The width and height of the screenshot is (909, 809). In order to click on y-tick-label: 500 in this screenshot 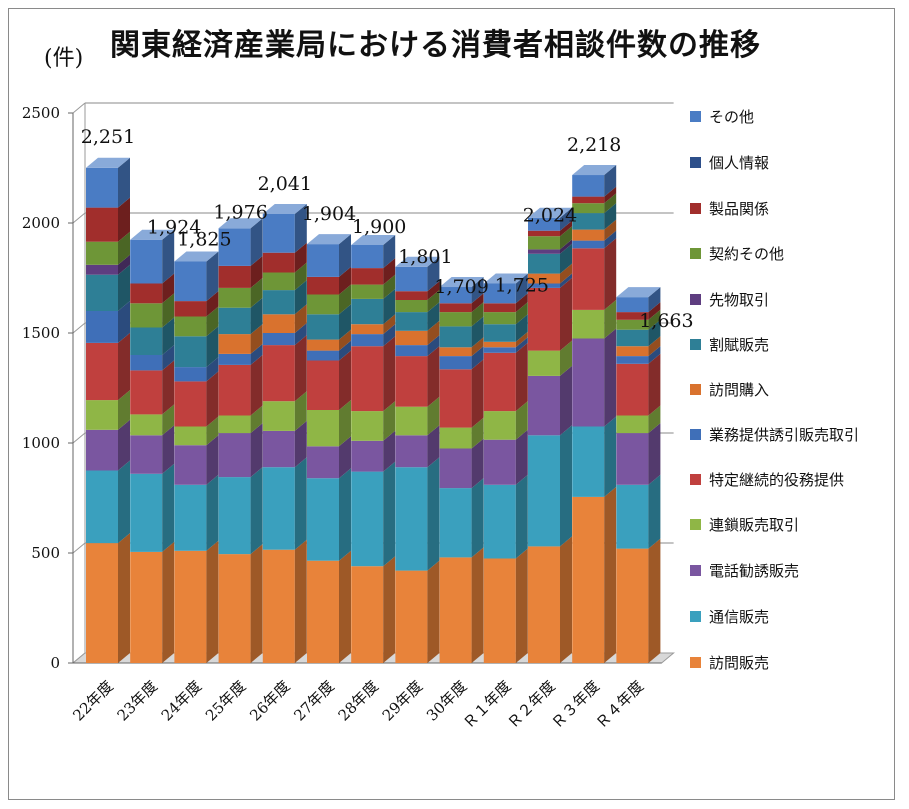, I will do `click(45, 553)`.